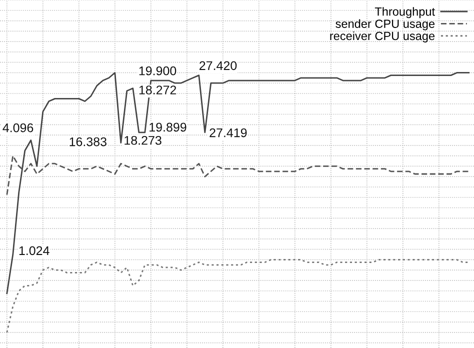  I want to click on legend-label: receiver CPU usage, so click(382, 36).